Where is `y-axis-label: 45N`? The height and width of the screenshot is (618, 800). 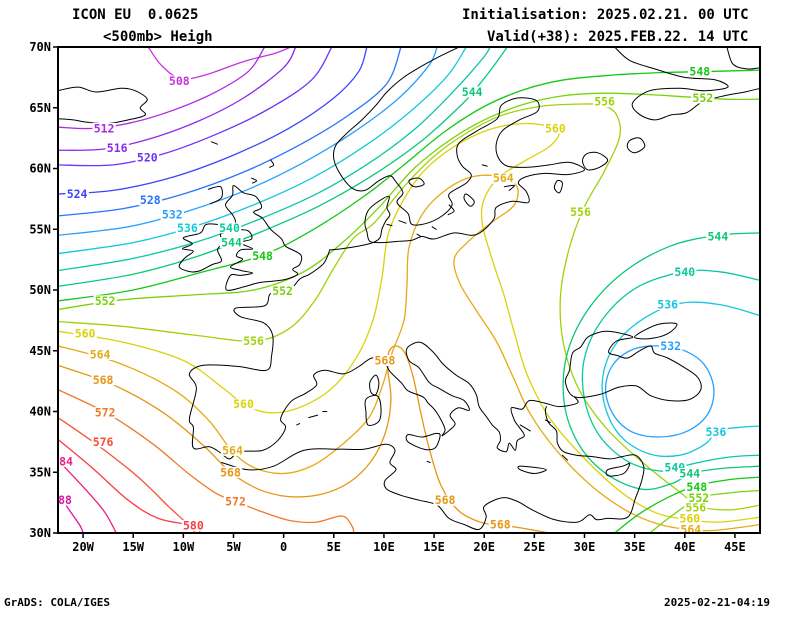 y-axis-label: 45N is located at coordinates (40, 351).